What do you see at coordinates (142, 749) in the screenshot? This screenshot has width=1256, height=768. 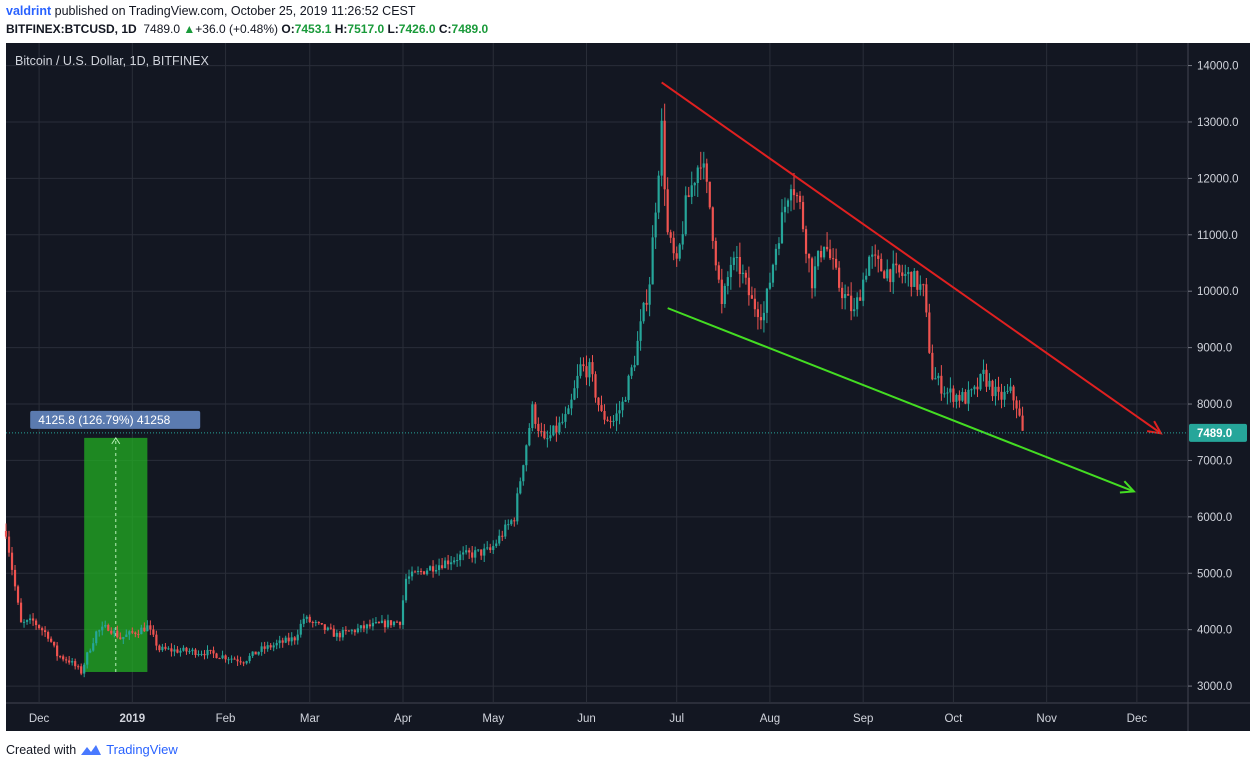 I see `tradingview-brand: TradingView` at bounding box center [142, 749].